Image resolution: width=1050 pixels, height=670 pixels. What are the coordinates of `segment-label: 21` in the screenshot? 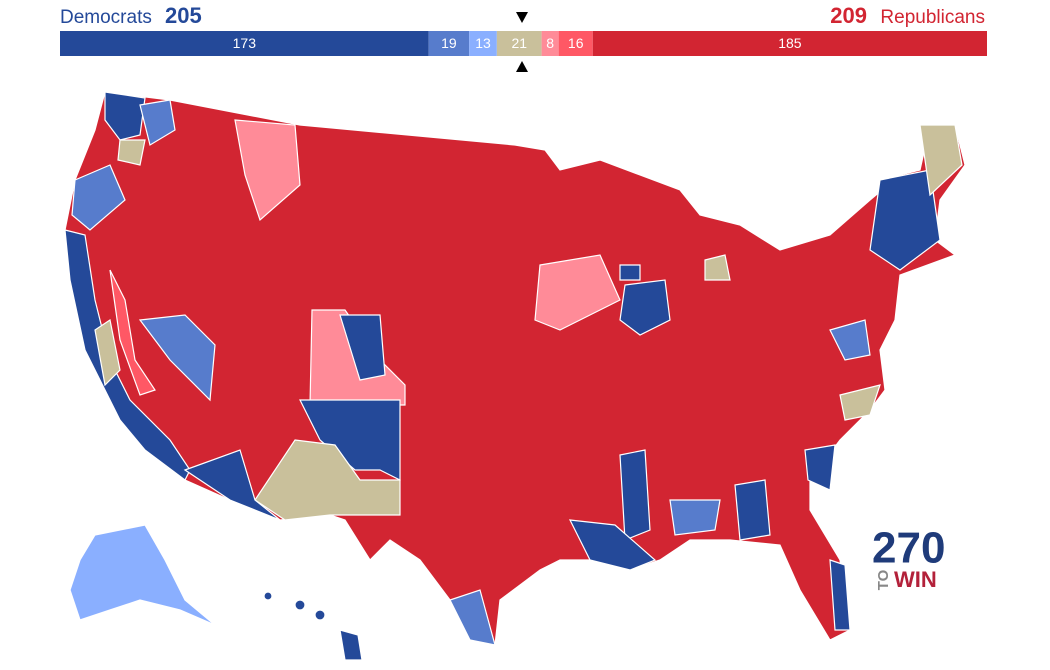 It's located at (519, 43).